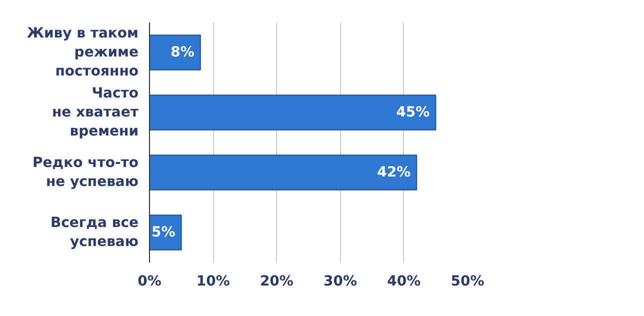 The image size is (644, 316). What do you see at coordinates (94, 232) in the screenshot?
I see `y-tick-label: Всегда все успеваю` at bounding box center [94, 232].